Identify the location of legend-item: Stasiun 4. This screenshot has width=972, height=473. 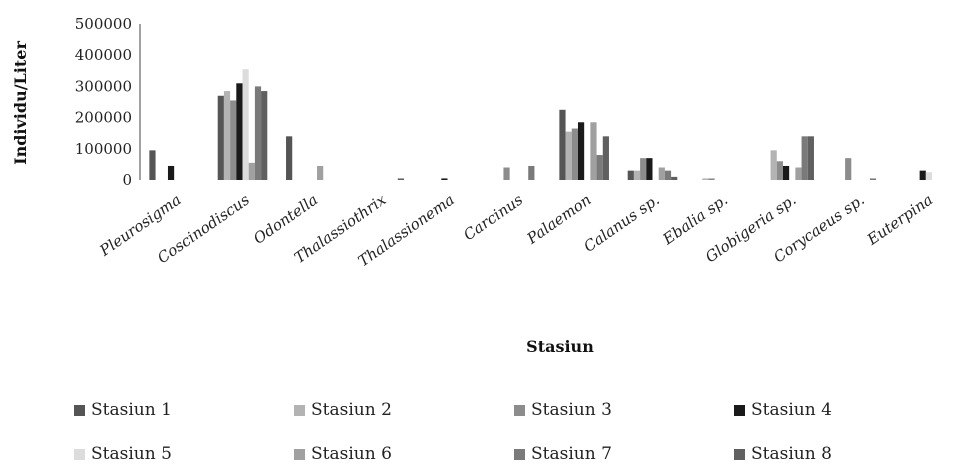
(844, 410).